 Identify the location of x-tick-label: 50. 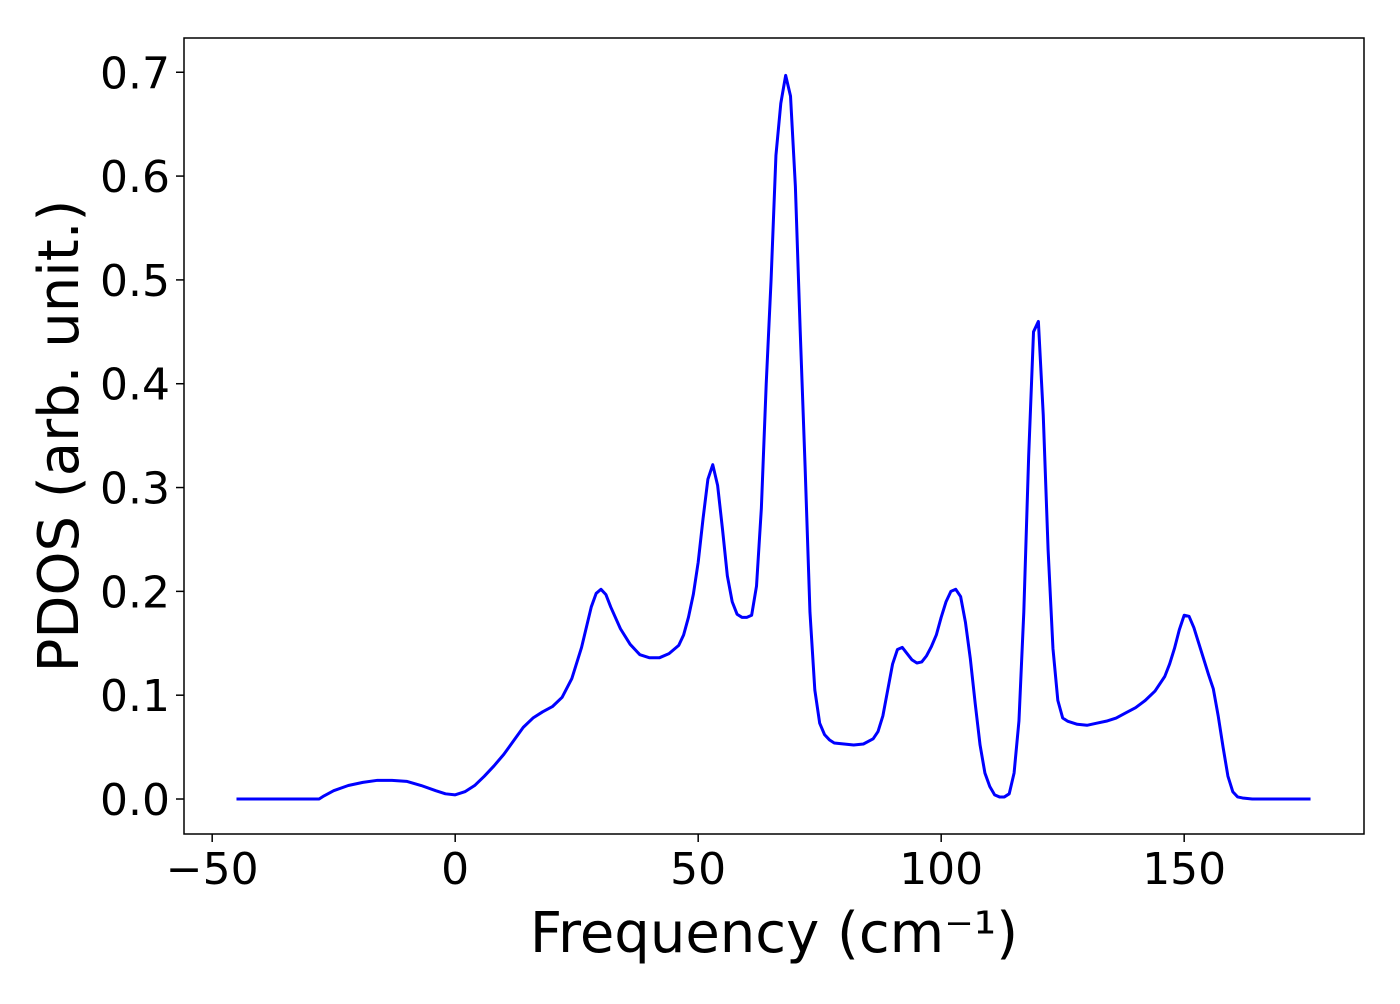
(698, 869).